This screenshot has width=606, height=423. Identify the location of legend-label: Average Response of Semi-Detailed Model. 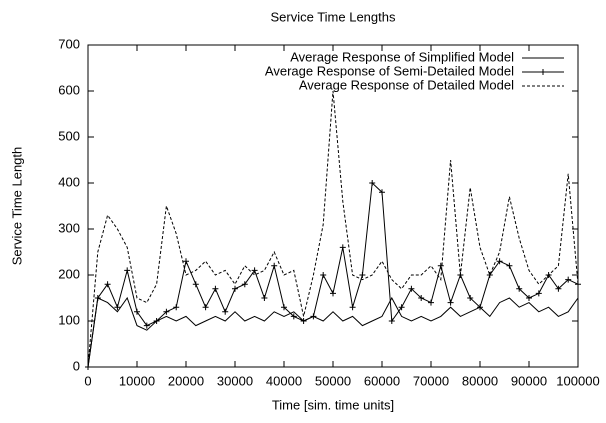
(389, 70).